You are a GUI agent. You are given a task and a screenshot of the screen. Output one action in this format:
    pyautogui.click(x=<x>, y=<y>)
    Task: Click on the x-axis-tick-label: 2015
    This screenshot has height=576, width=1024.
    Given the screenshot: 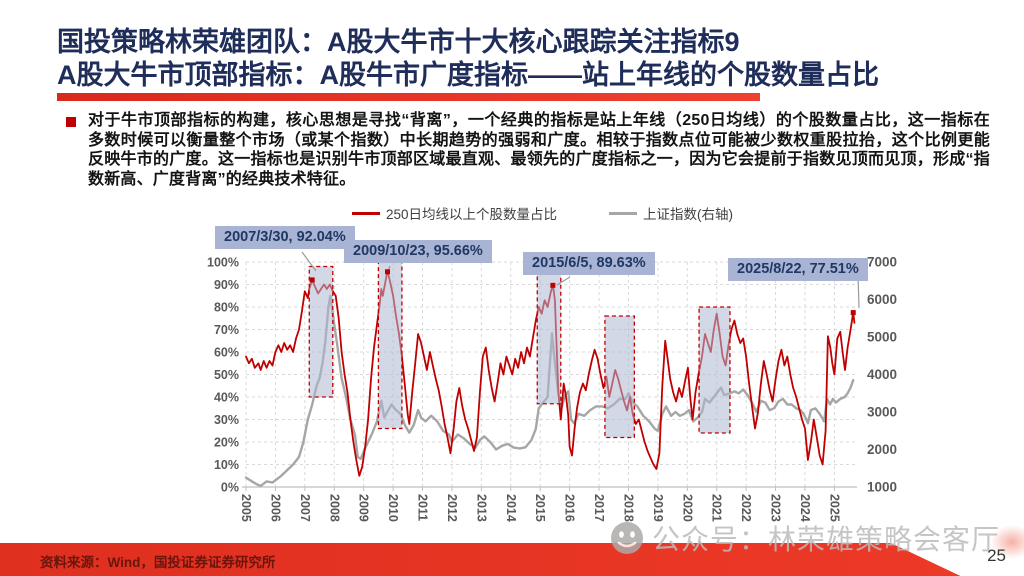 What is the action you would take?
    pyautogui.click(x=540, y=508)
    